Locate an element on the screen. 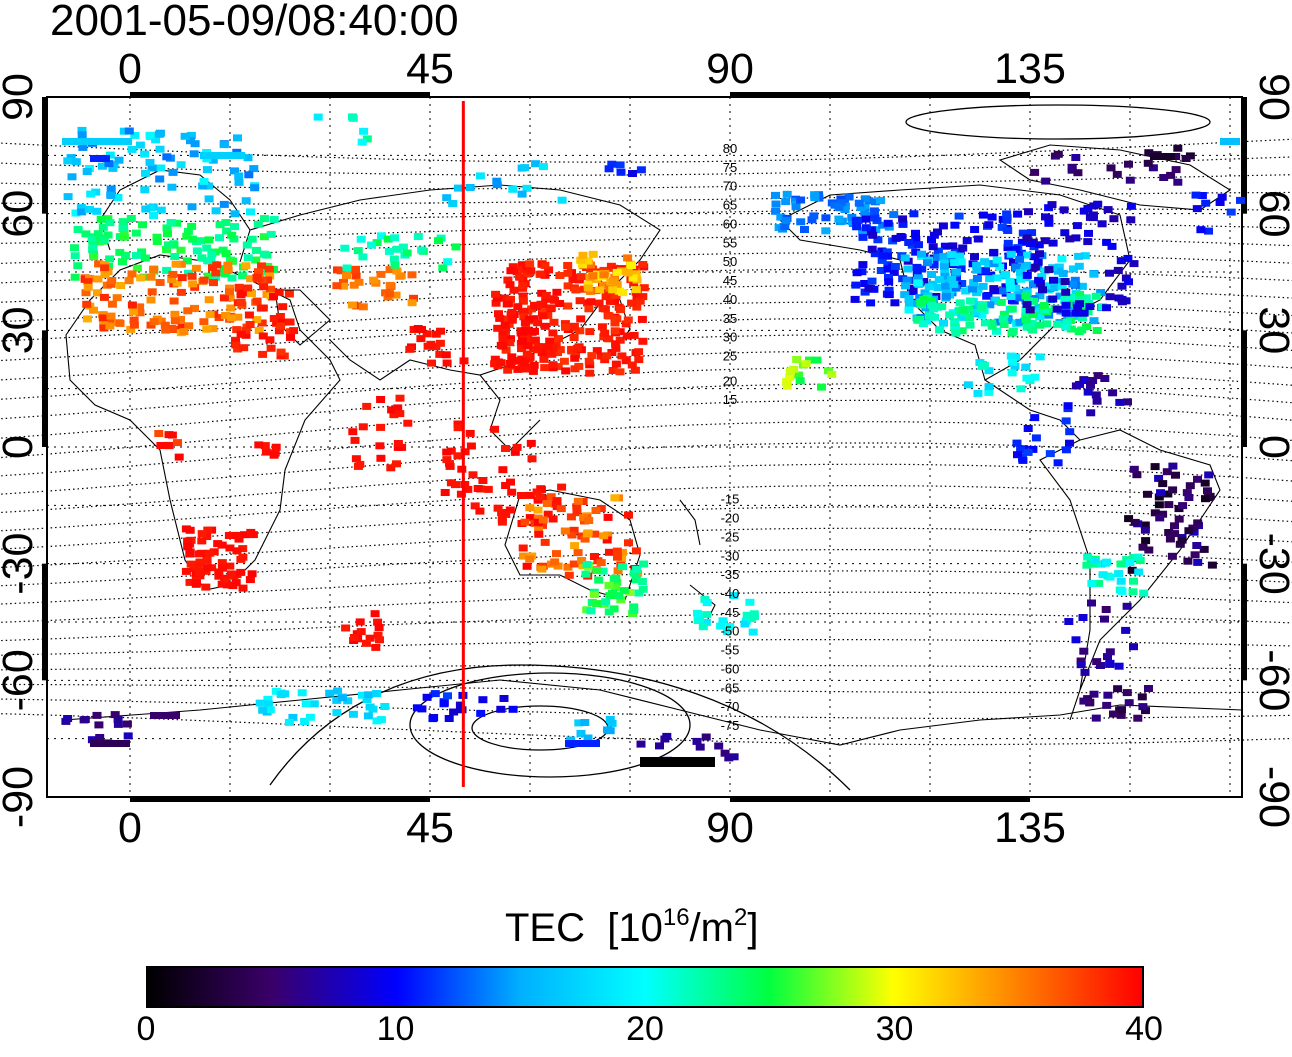 The image size is (1292, 1057). y-tick-label-left: -30 is located at coordinates (21, 564).